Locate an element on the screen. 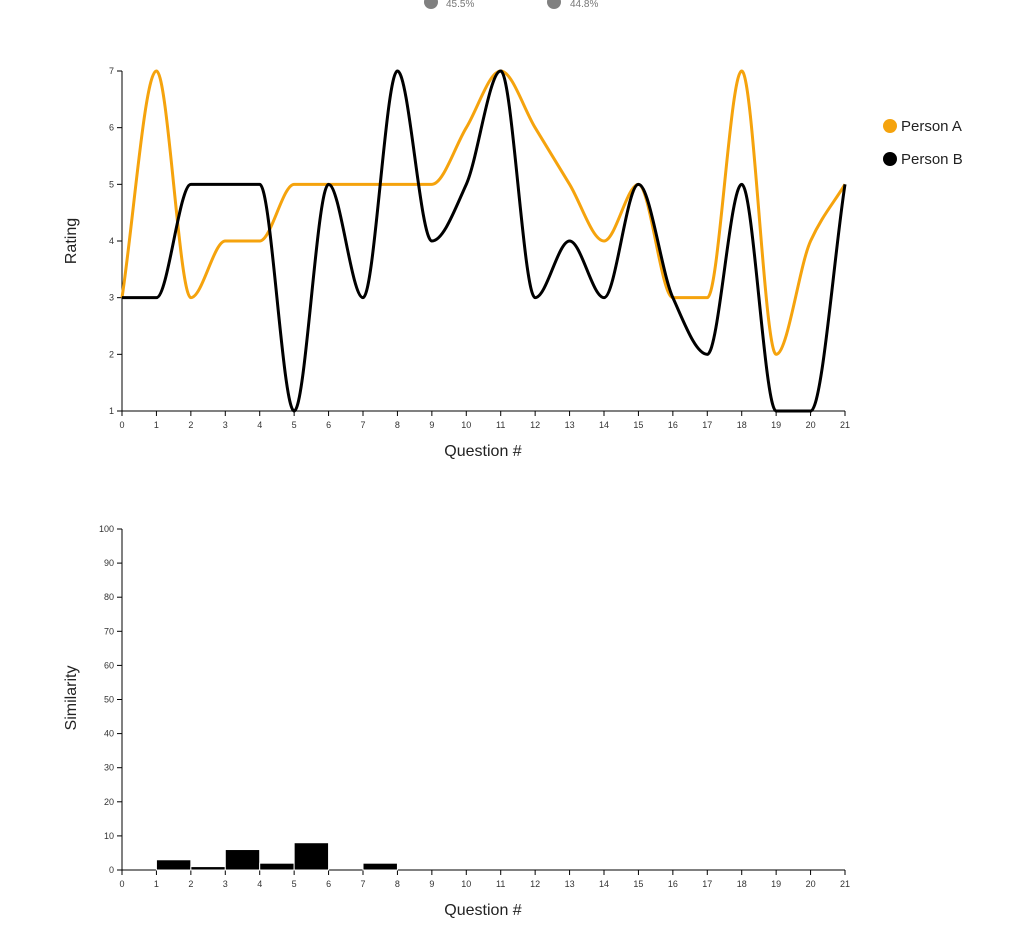  rating-x-tick-label: 1 is located at coordinates (156, 425).